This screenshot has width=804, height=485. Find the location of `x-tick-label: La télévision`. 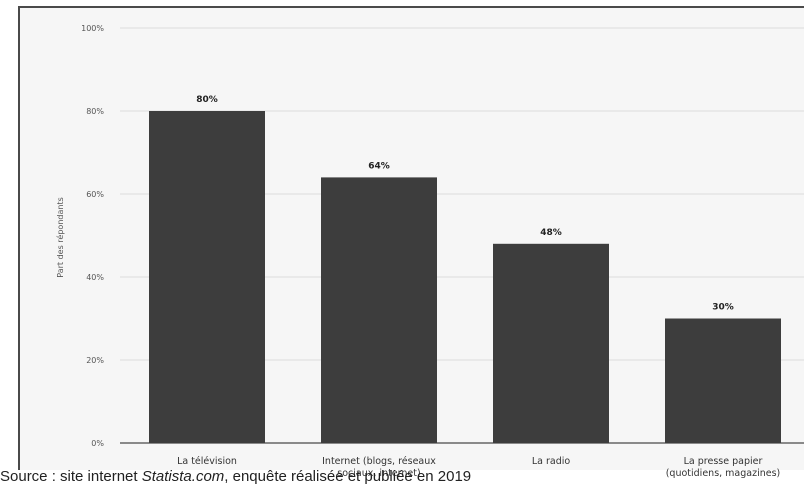

x-tick-label: La télévision is located at coordinates (207, 461).